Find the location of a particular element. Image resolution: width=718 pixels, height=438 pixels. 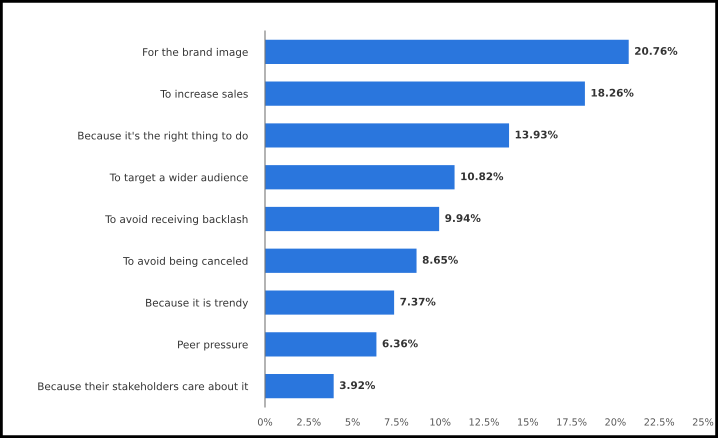

y-tick-label: For the brand image is located at coordinates (195, 53).